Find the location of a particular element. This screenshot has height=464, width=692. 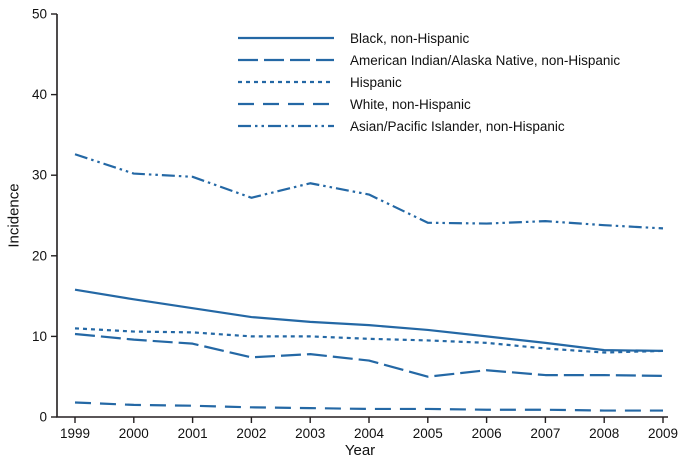

x-tick-label: 2006 is located at coordinates (487, 433).